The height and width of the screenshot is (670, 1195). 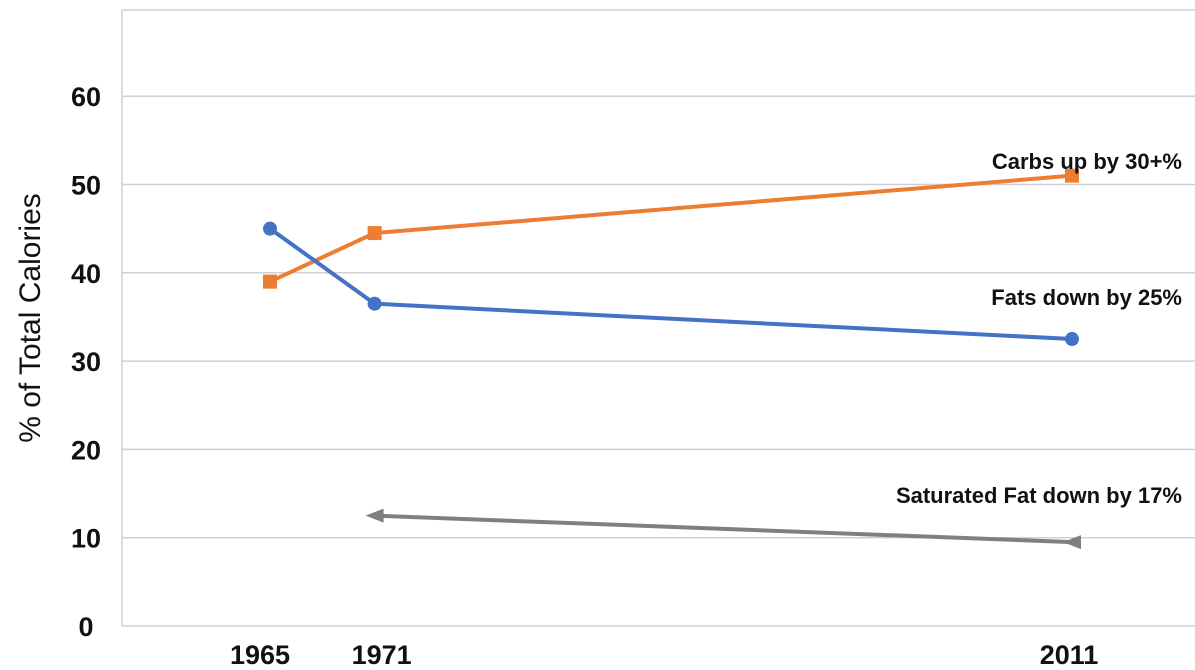 I want to click on annotation-saturated-fat: Saturated Fat down by 17%, so click(x=1039, y=495).